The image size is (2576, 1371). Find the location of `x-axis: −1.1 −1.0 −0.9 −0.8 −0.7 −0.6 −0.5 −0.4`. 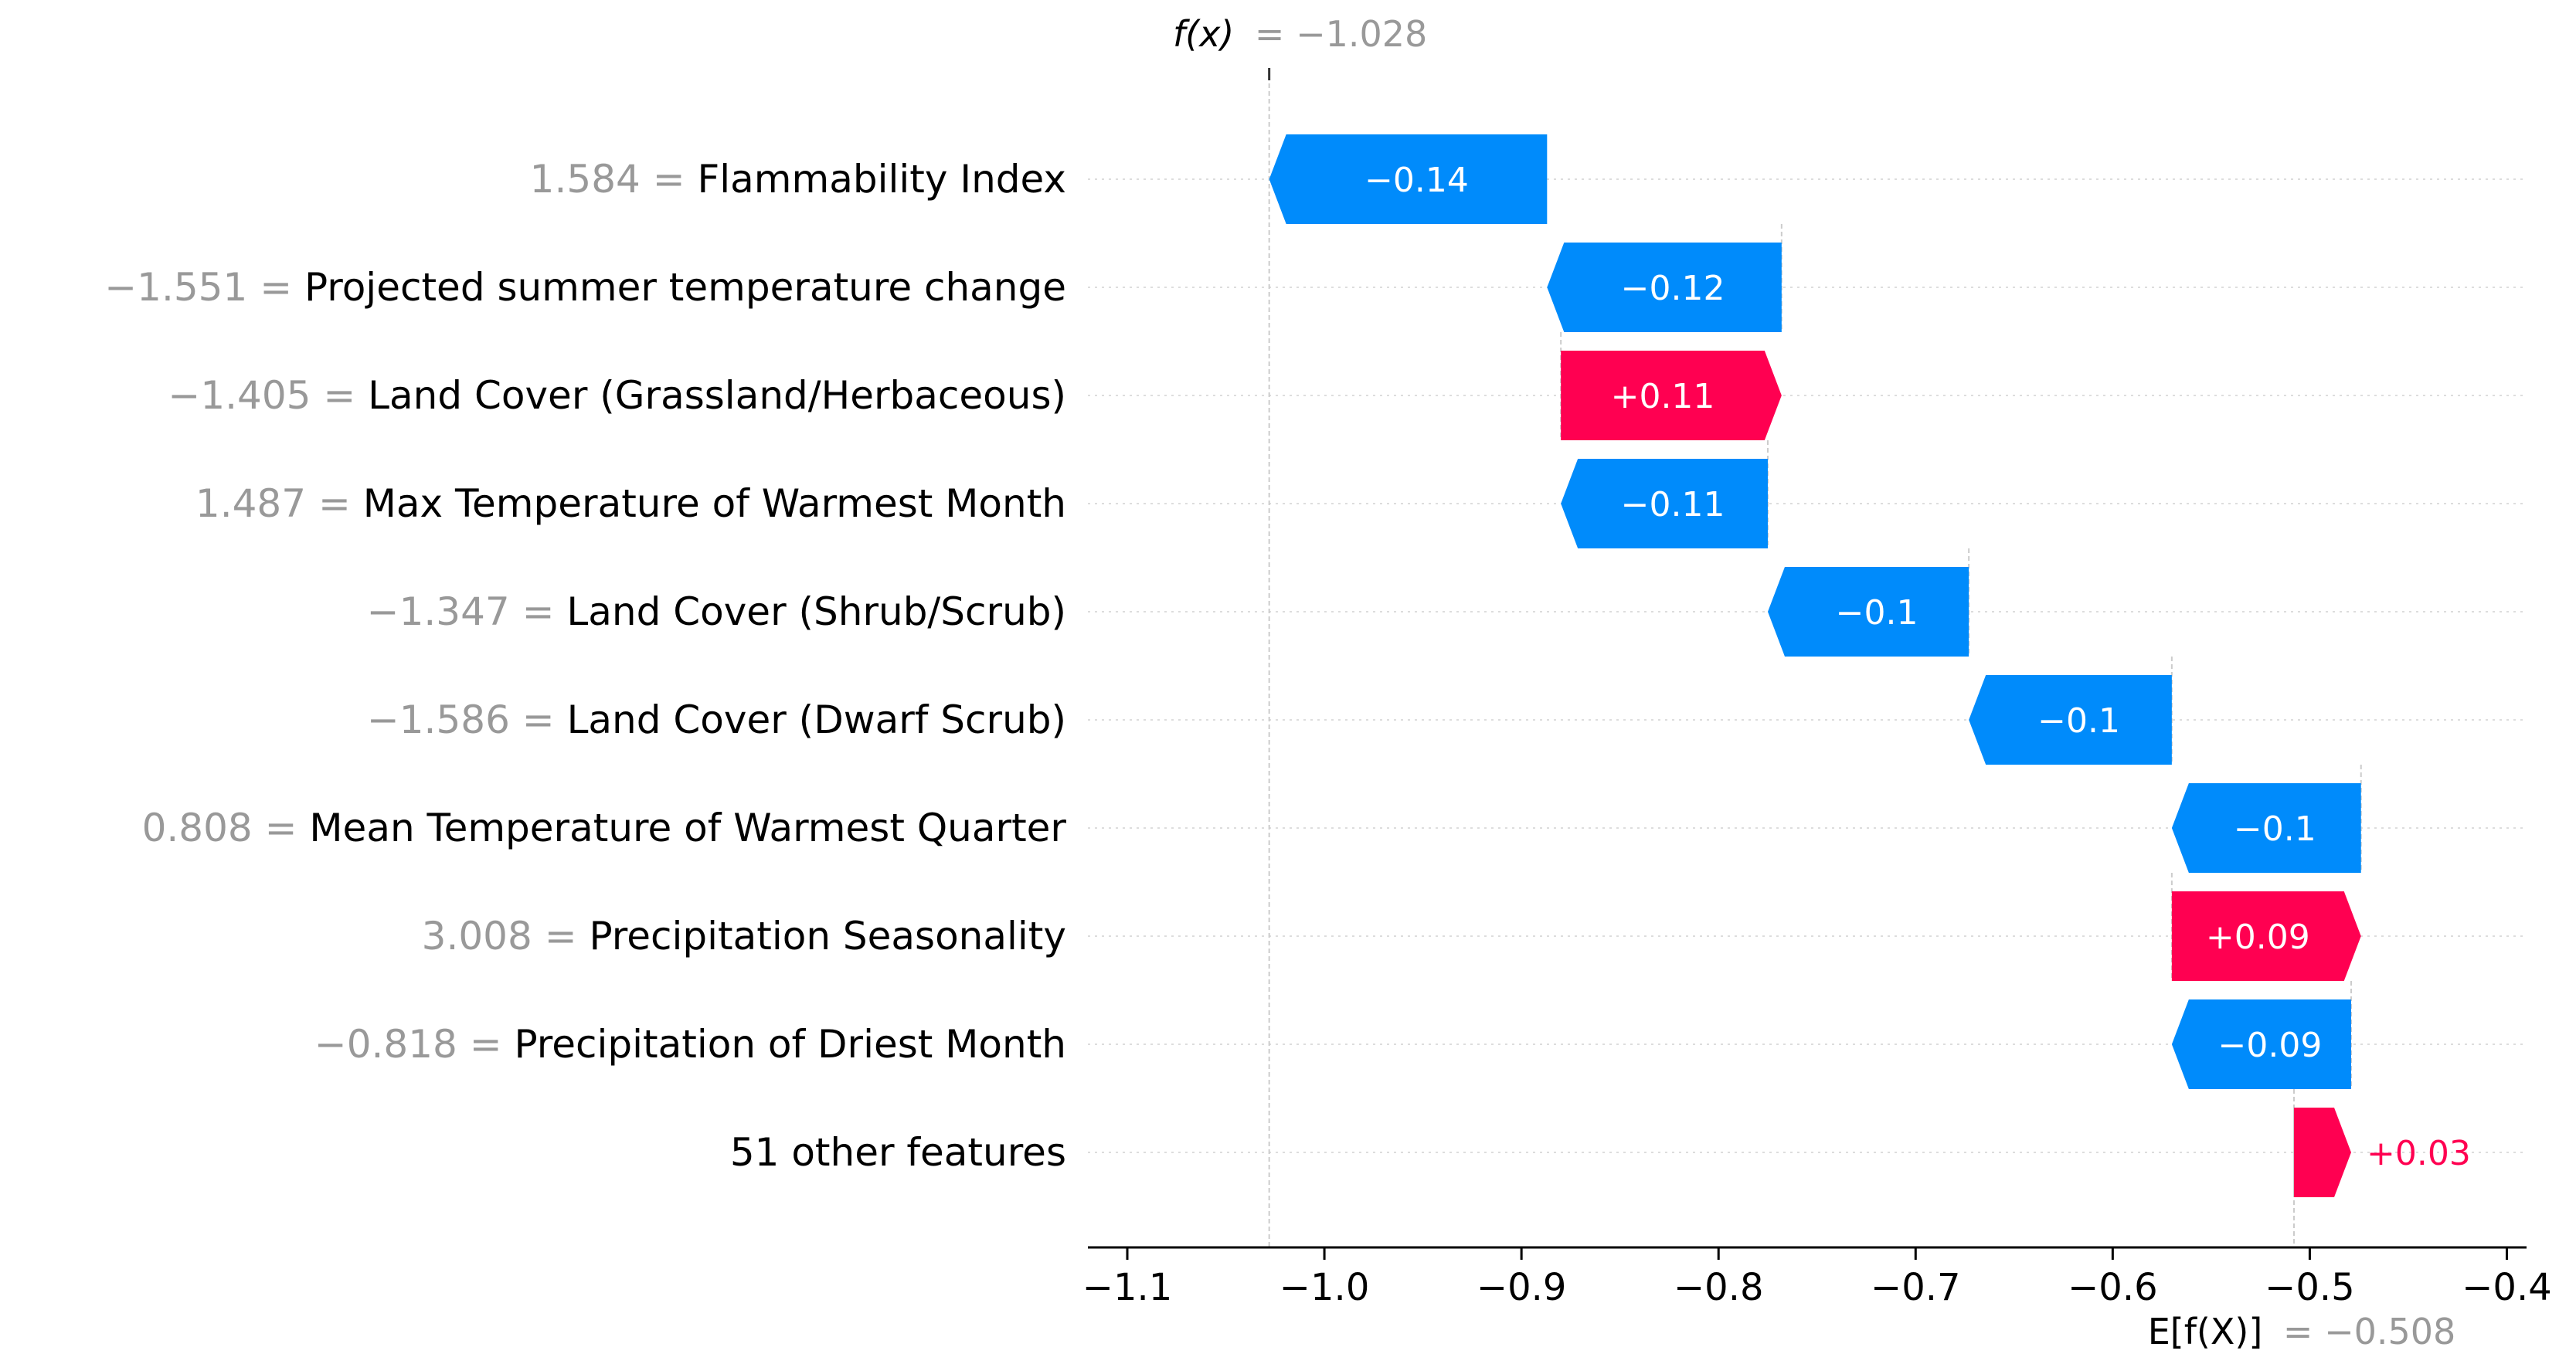

x-axis: −1.1 −1.0 −0.9 −0.8 −0.7 −0.6 −0.5 −0.4 is located at coordinates (1817, 1277).